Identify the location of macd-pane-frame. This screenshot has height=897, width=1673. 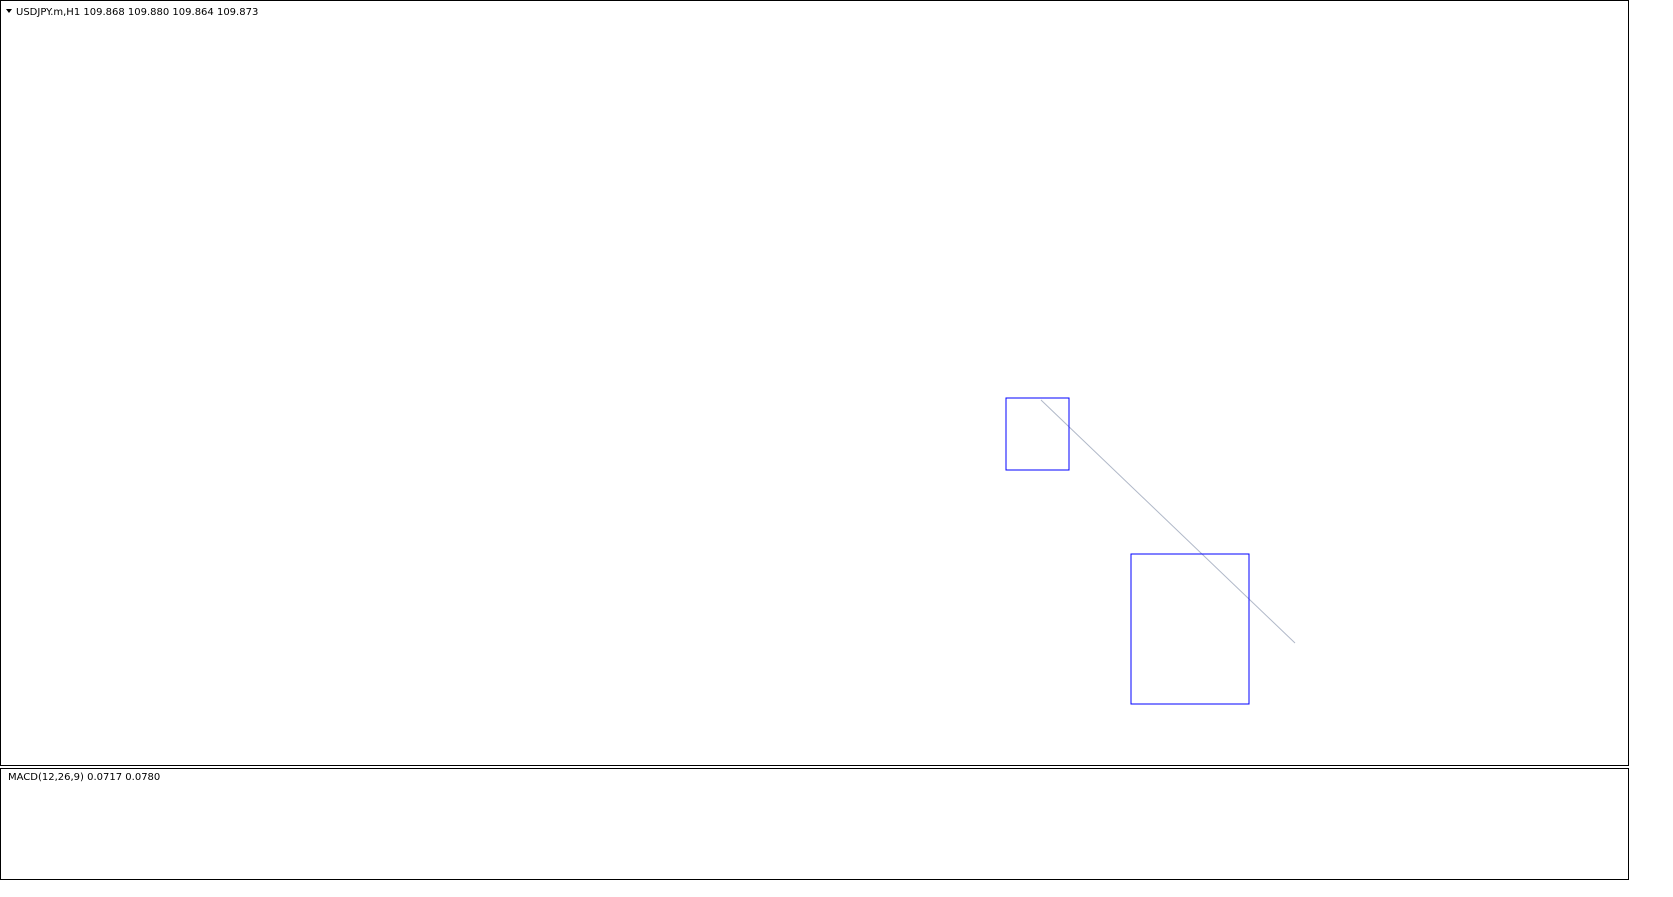
(814, 824).